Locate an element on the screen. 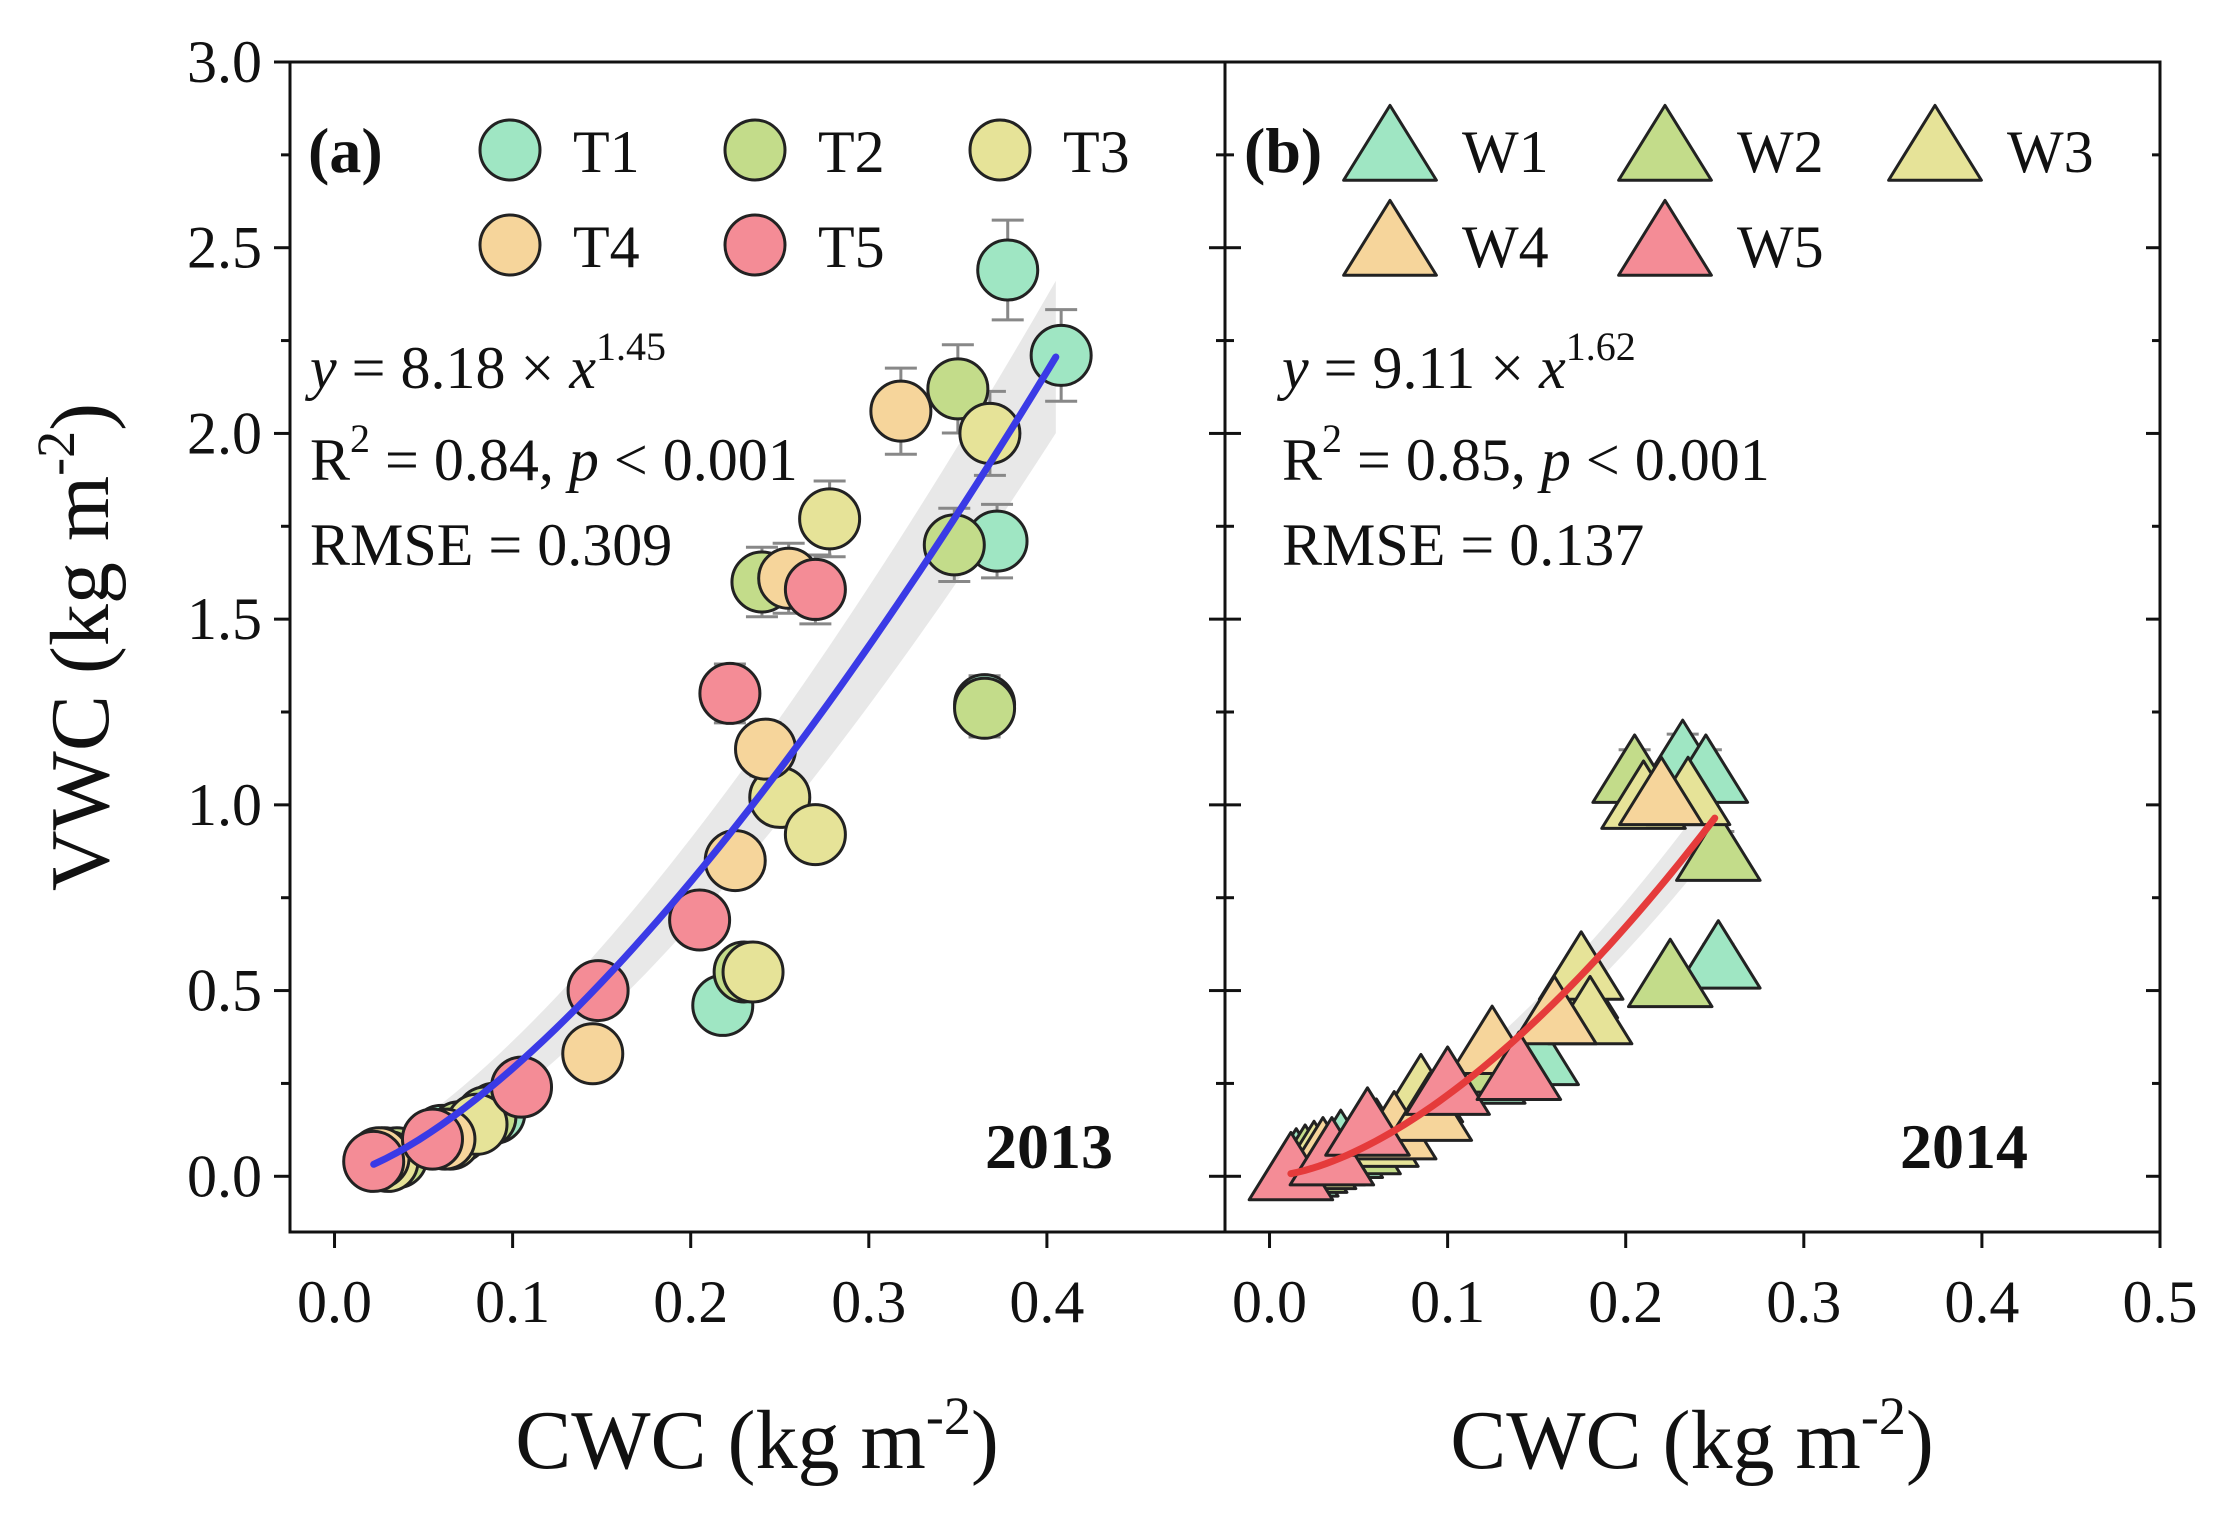  legend-label-W4: W4 is located at coordinates (1505, 247).